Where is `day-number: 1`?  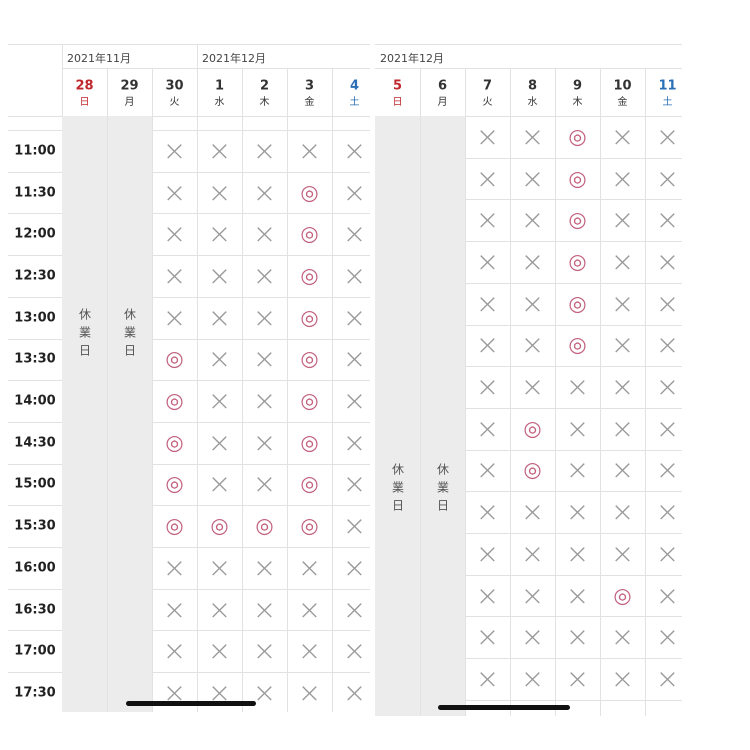 day-number: 1 is located at coordinates (219, 86).